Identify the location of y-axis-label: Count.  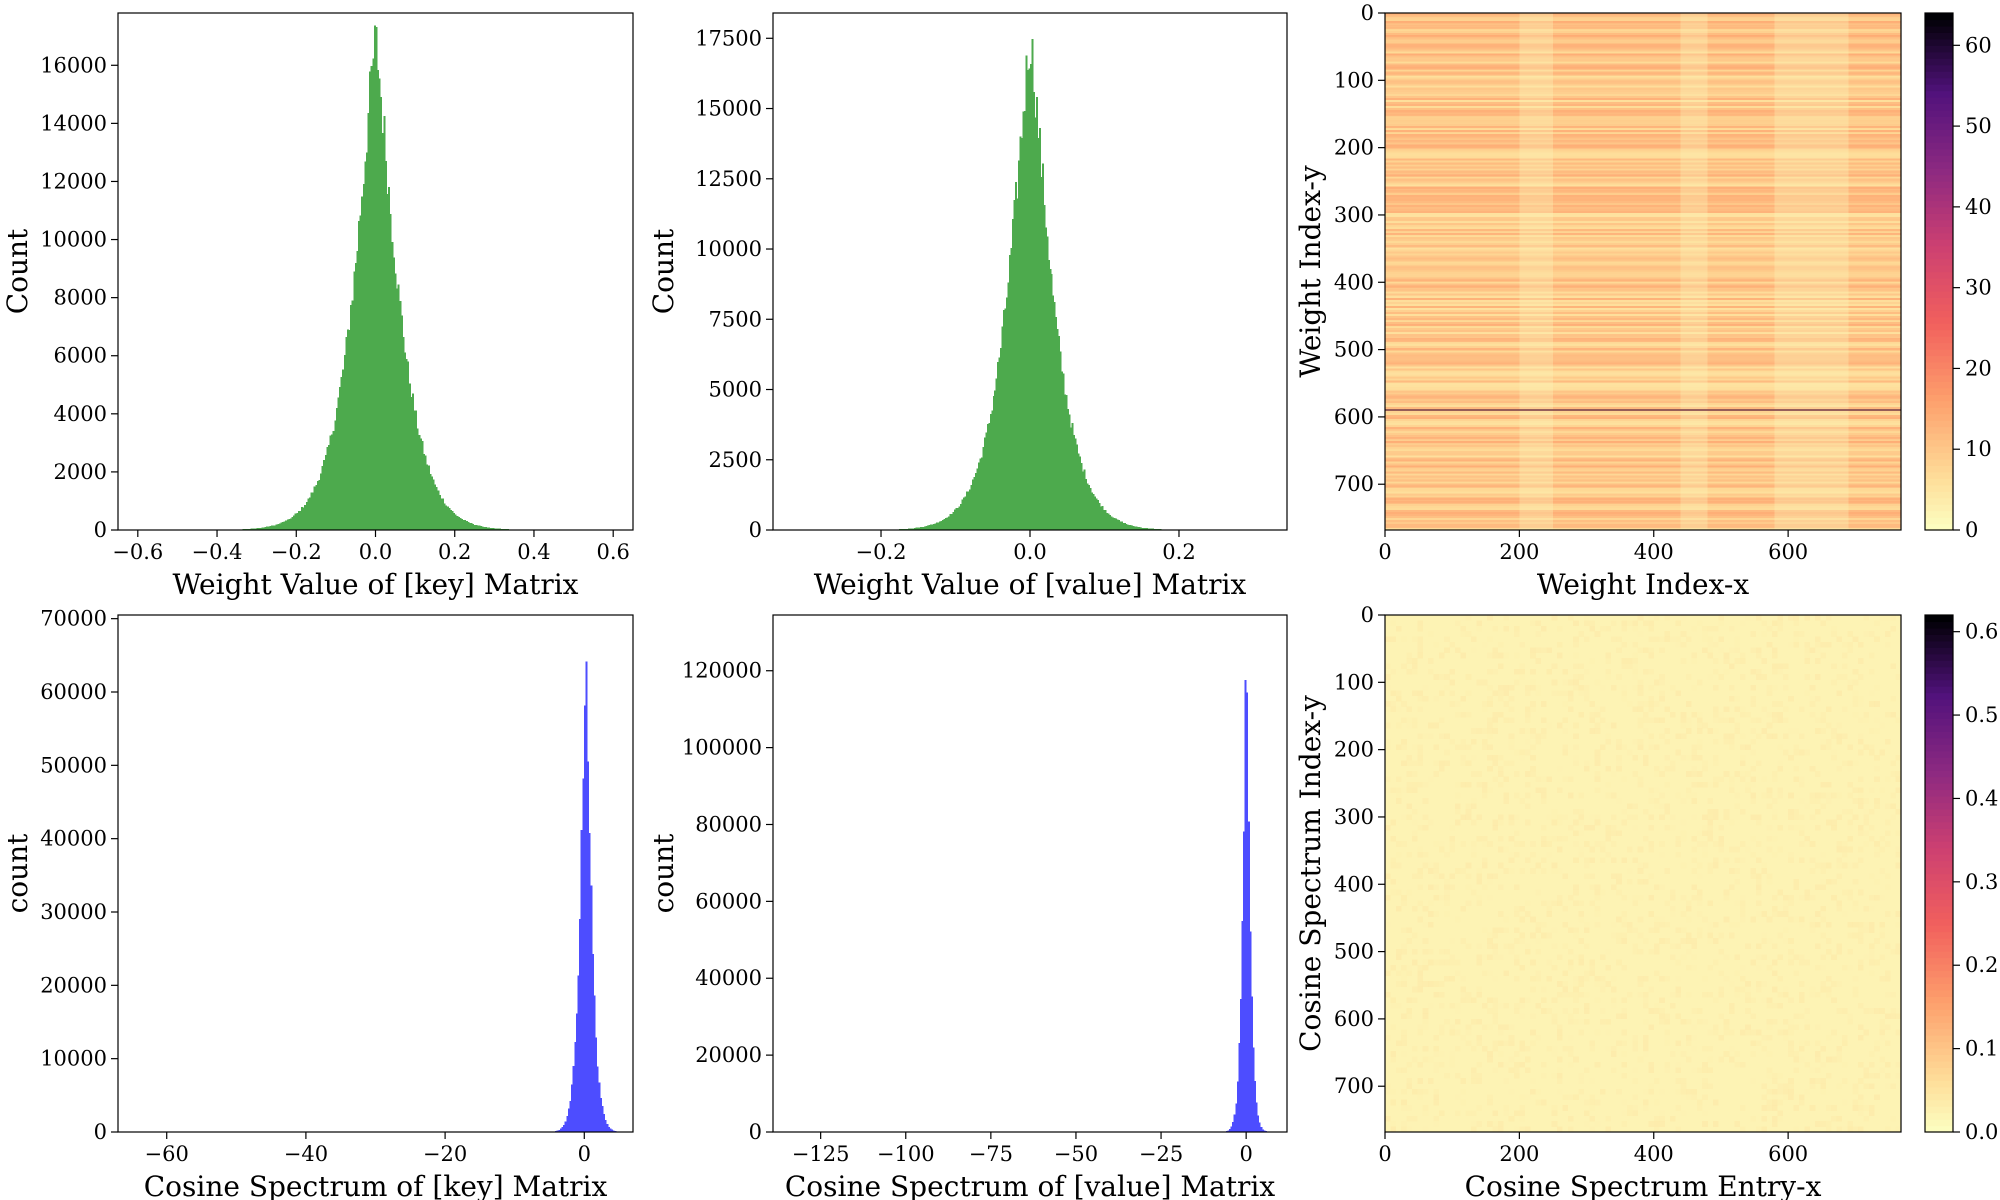
(17, 271).